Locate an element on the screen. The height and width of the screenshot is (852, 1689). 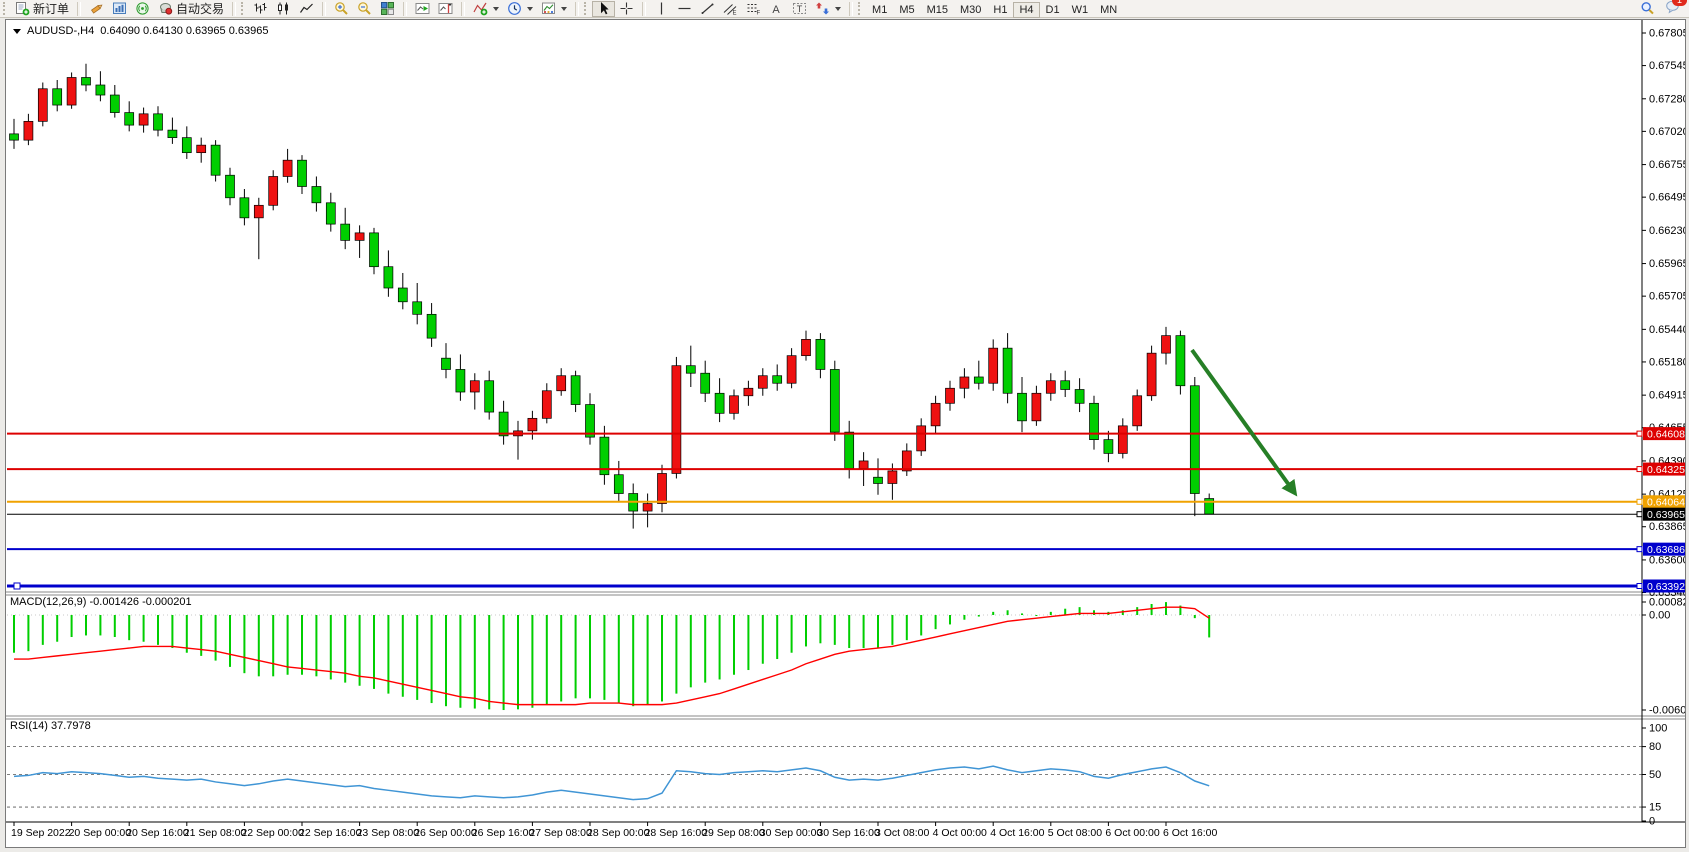
zoom-out-button is located at coordinates (364, 9).